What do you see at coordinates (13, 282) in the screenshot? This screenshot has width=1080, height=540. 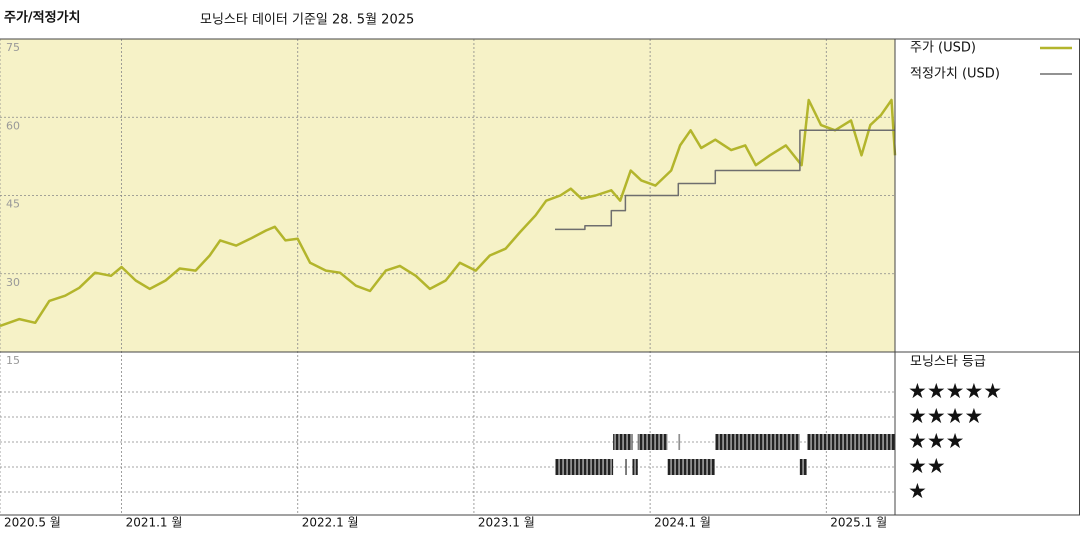 I see `y-tick-label: 30` at bounding box center [13, 282].